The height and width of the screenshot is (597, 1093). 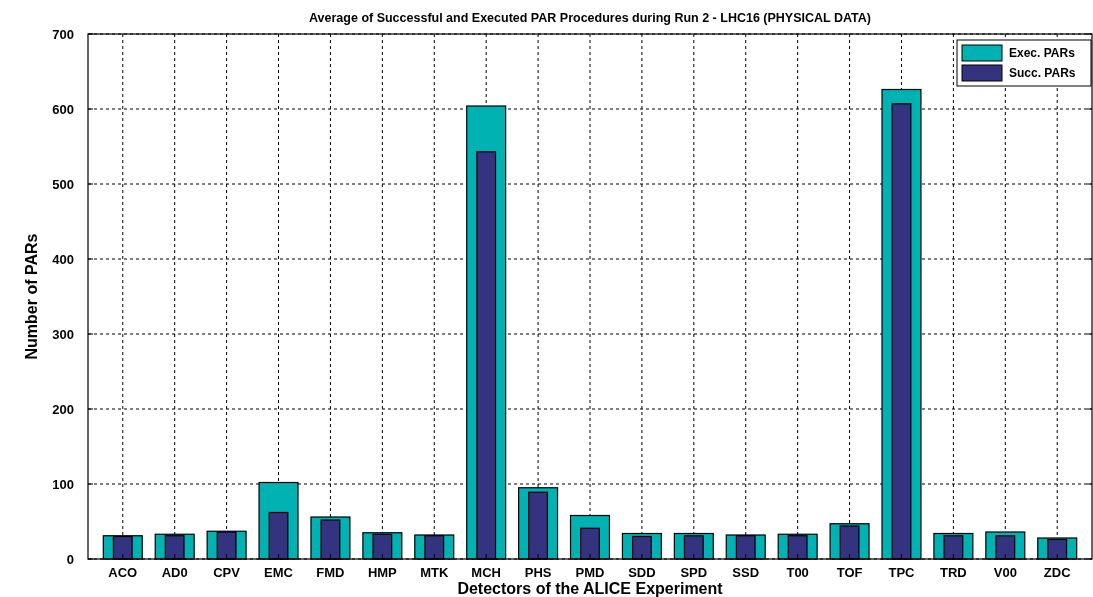 What do you see at coordinates (1042, 73) in the screenshot?
I see `legend-label: Succ. PARs` at bounding box center [1042, 73].